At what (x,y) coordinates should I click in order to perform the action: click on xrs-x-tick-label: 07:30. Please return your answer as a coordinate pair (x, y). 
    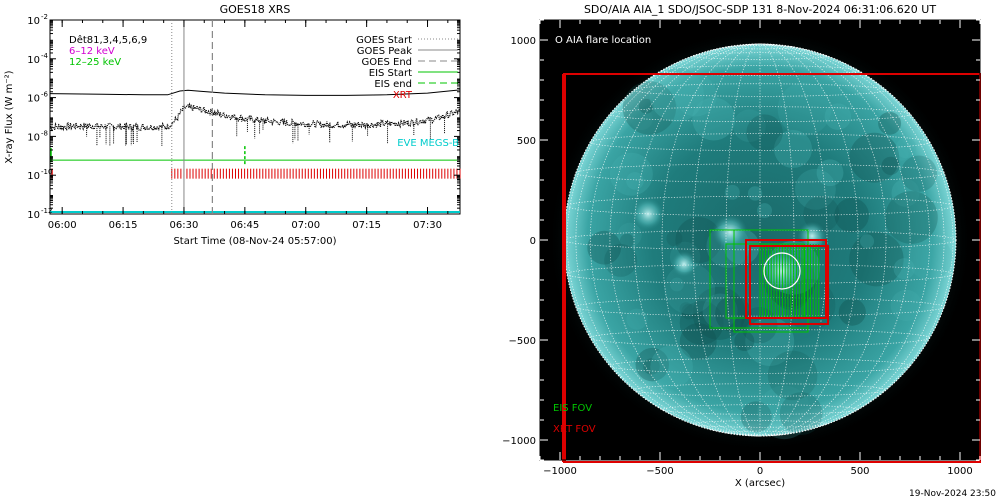
    Looking at the image, I should click on (427, 225).